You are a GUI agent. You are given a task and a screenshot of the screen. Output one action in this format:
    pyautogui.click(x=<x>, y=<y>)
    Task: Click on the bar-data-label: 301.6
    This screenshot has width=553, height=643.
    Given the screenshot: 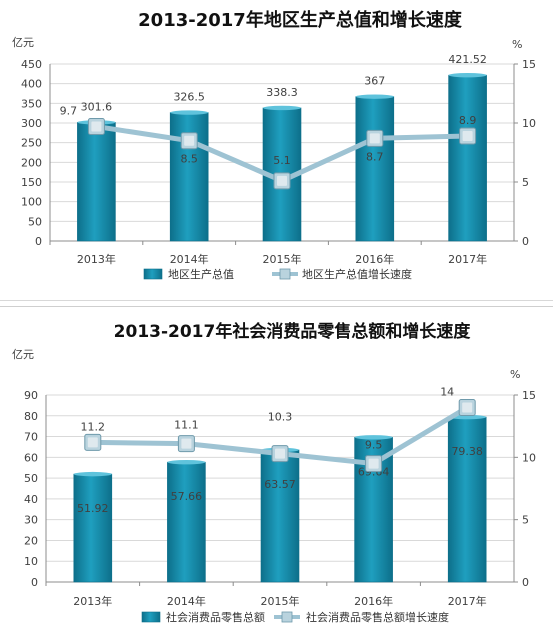 What is the action you would take?
    pyautogui.click(x=97, y=106)
    